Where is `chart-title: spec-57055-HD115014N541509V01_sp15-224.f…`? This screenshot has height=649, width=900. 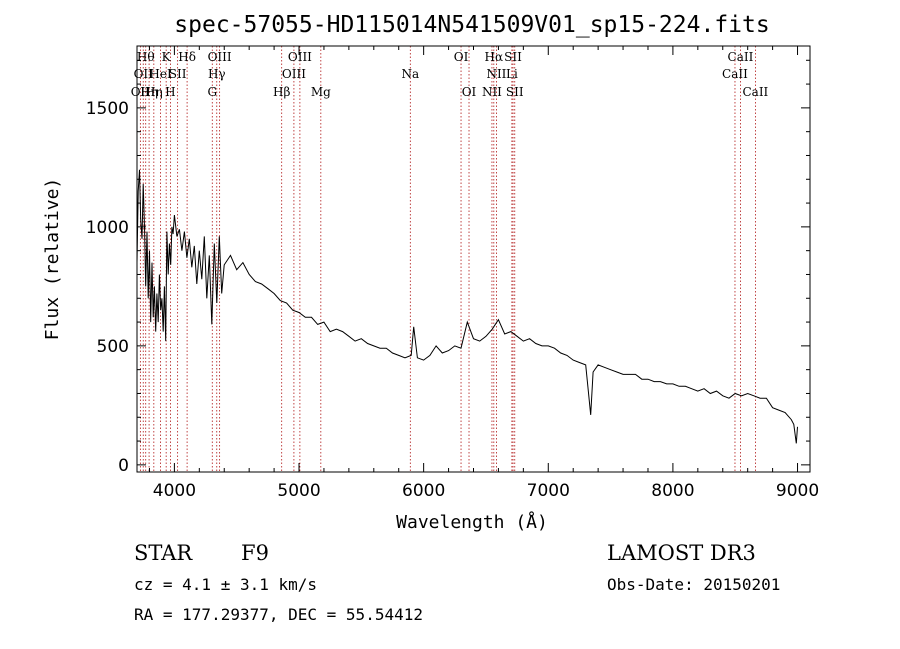
chart-title: spec-57055-HD115014N541509V01_sp15-224.f… is located at coordinates (471, 25).